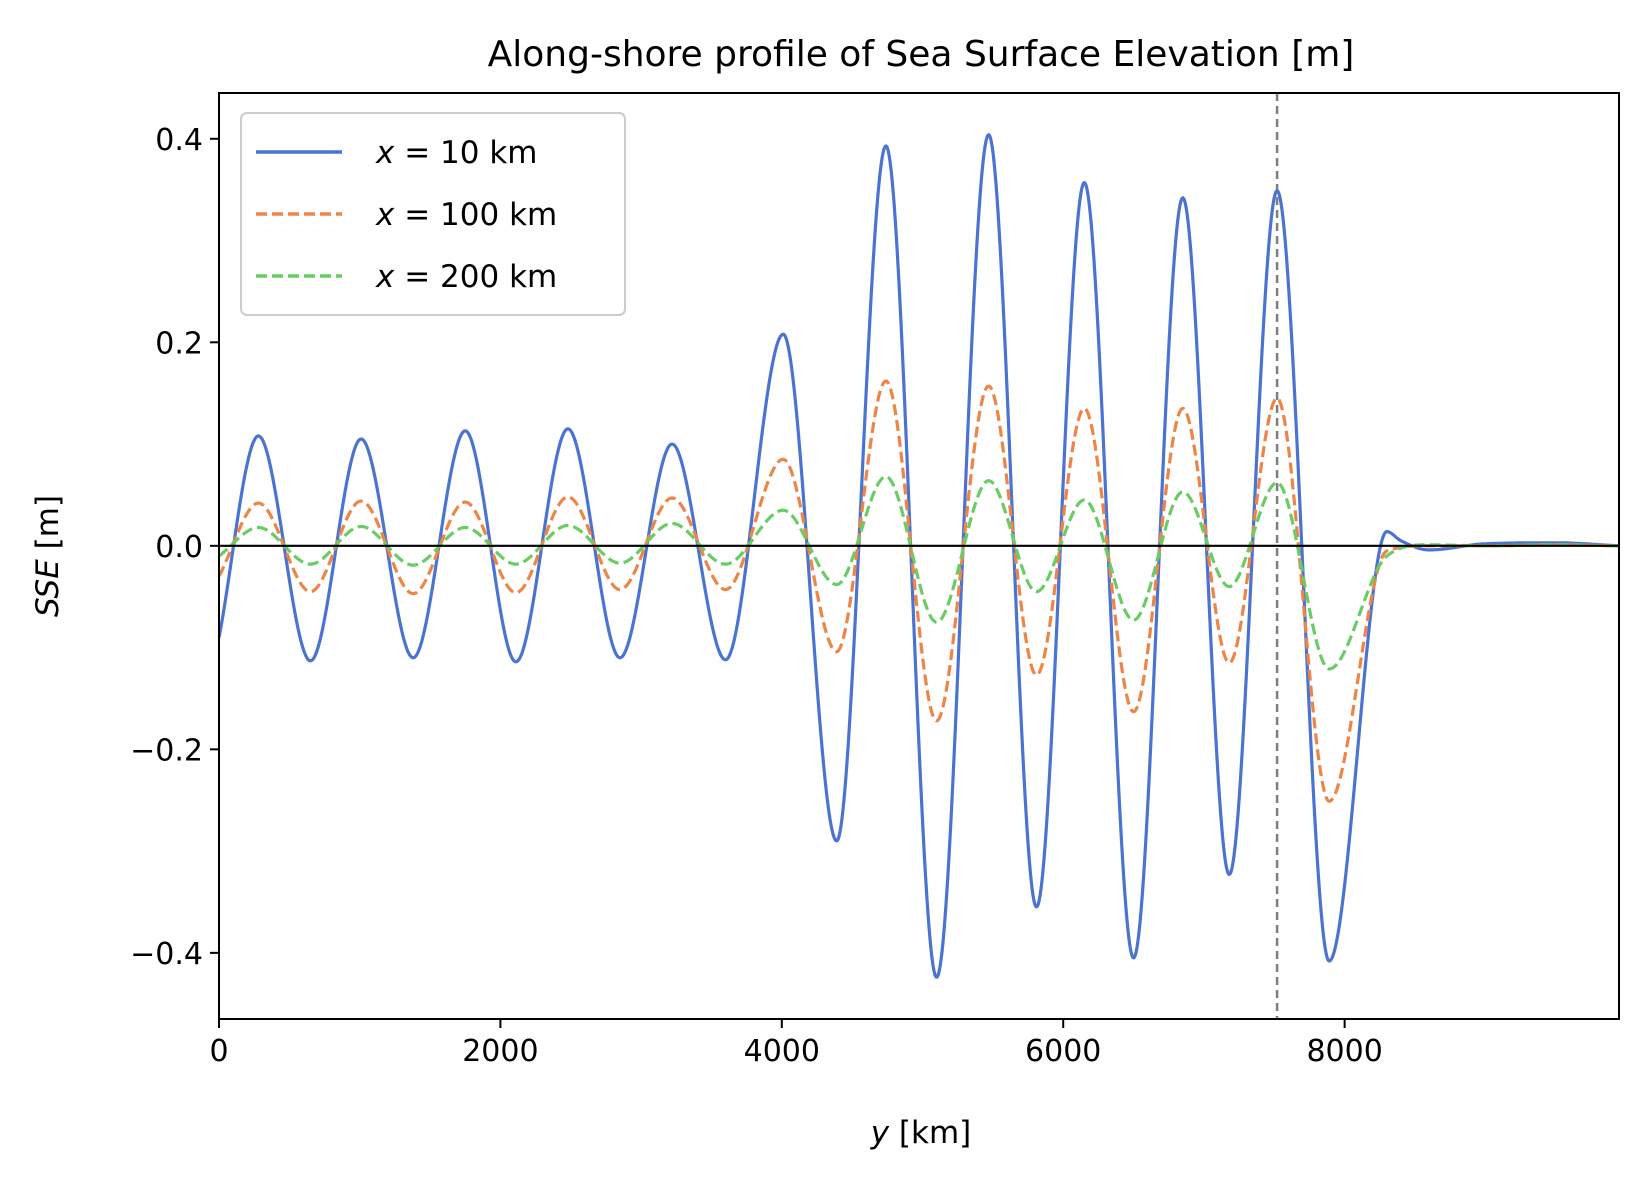 The width and height of the screenshot is (1643, 1180). Describe the element at coordinates (475, 277) in the screenshot. I see `legend-label-text: = 200 km` at that location.